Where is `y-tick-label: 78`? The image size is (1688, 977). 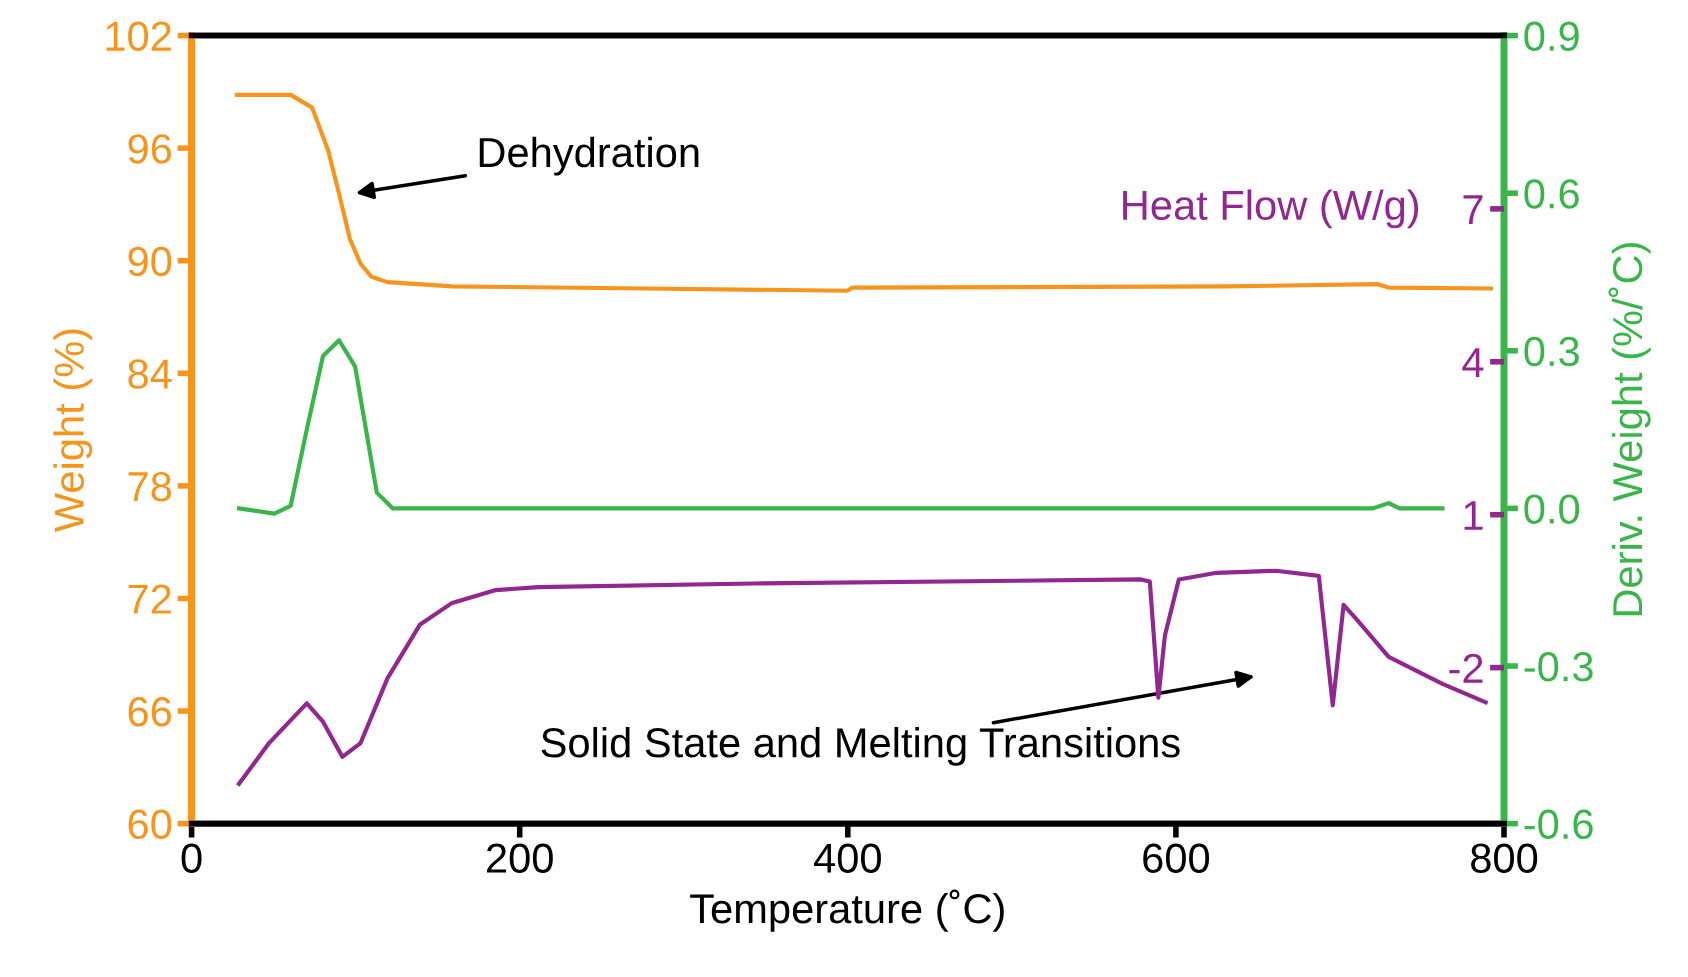
y-tick-label: 78 is located at coordinates (150, 486).